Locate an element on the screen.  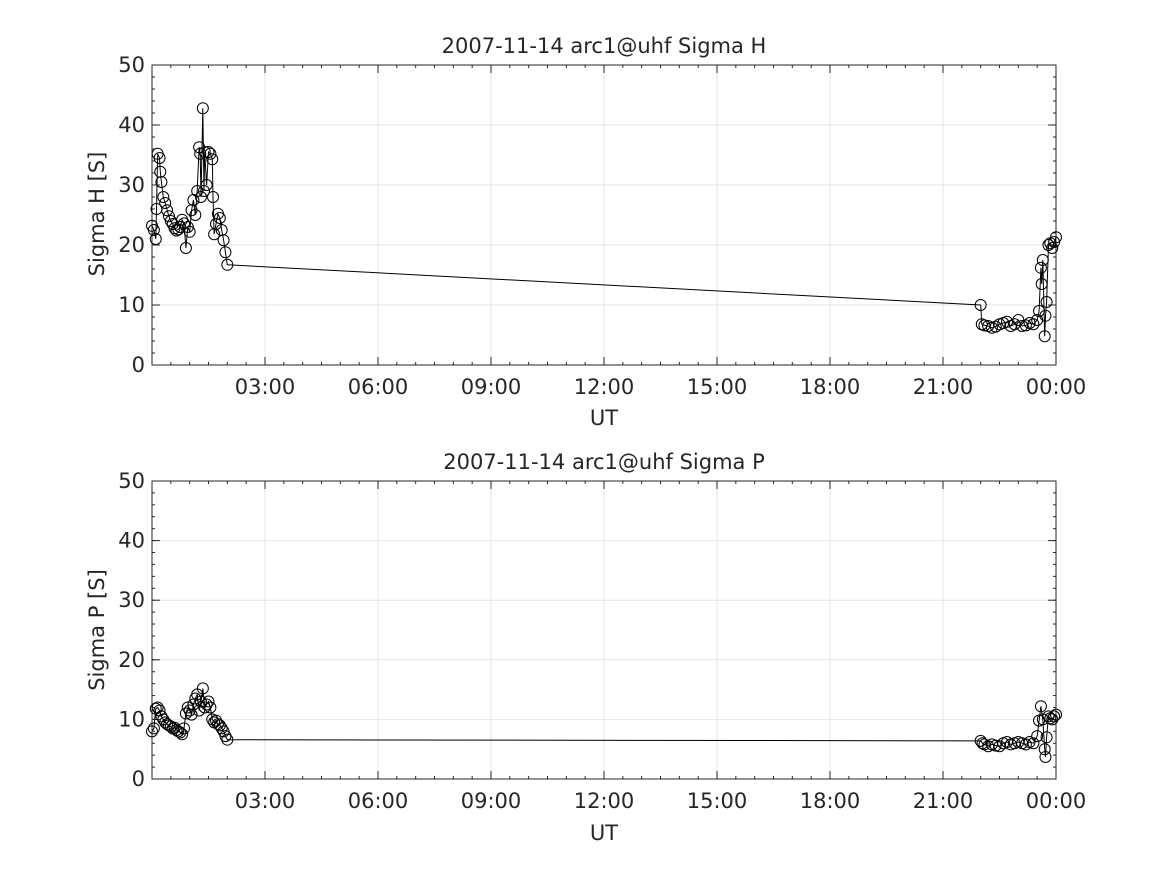
x-tick-label: 09:00 is located at coordinates (491, 387).